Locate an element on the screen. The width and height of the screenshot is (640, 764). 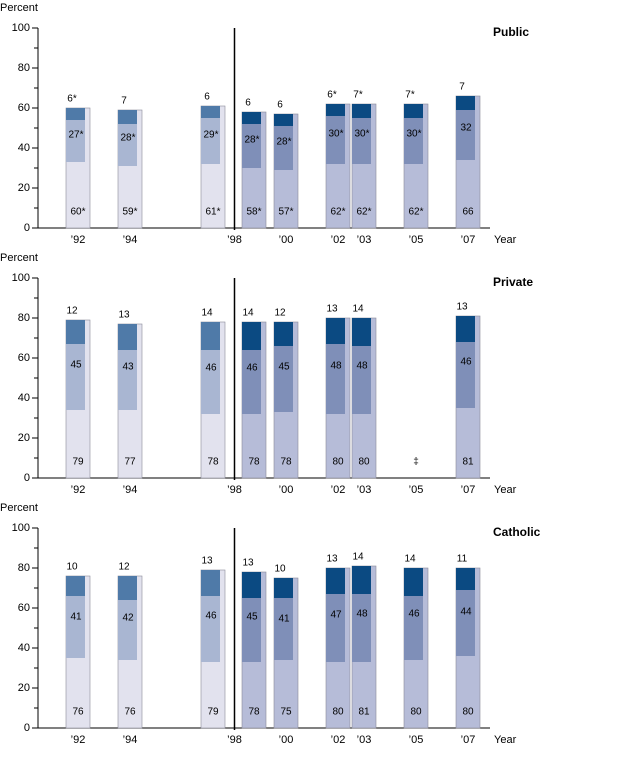
x-tick-label: ’94 is located at coordinates (130, 240).